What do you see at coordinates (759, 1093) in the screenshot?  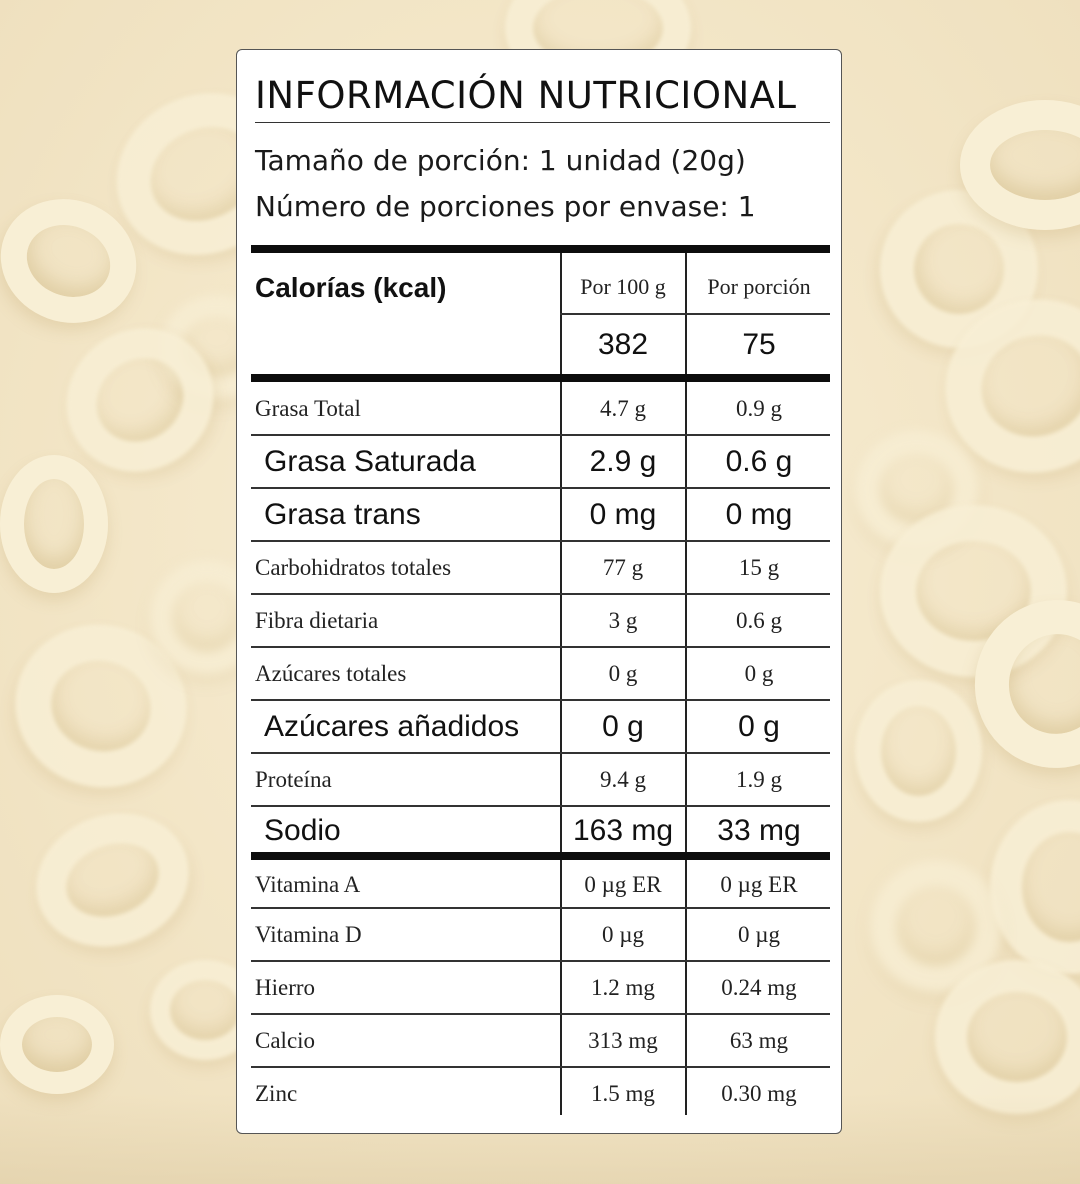 I see `micronutrient-per-serving: 0.30 mg` at bounding box center [759, 1093].